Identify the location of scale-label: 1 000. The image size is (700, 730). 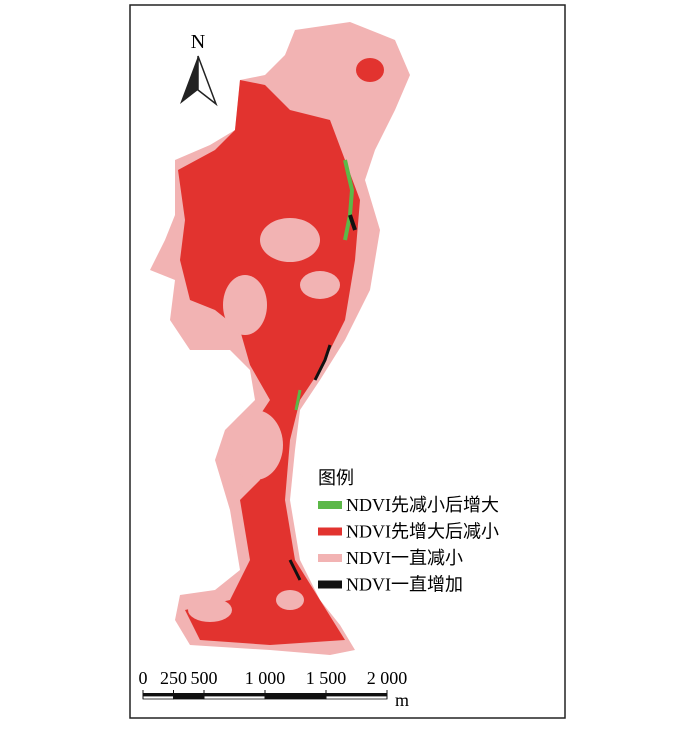
(265, 678).